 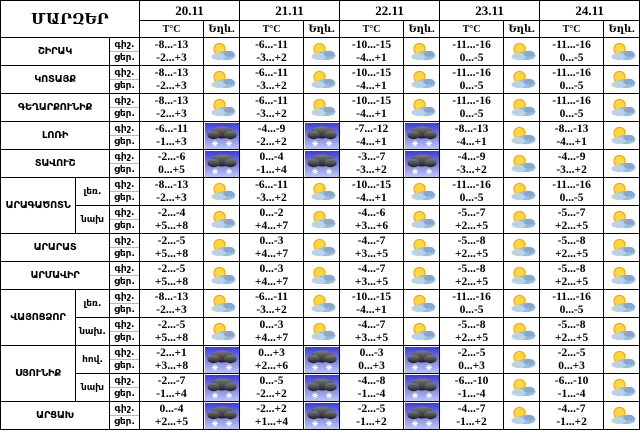 I want to click on temperature-cell: -2...-5 +5...+8, so click(x=172, y=275).